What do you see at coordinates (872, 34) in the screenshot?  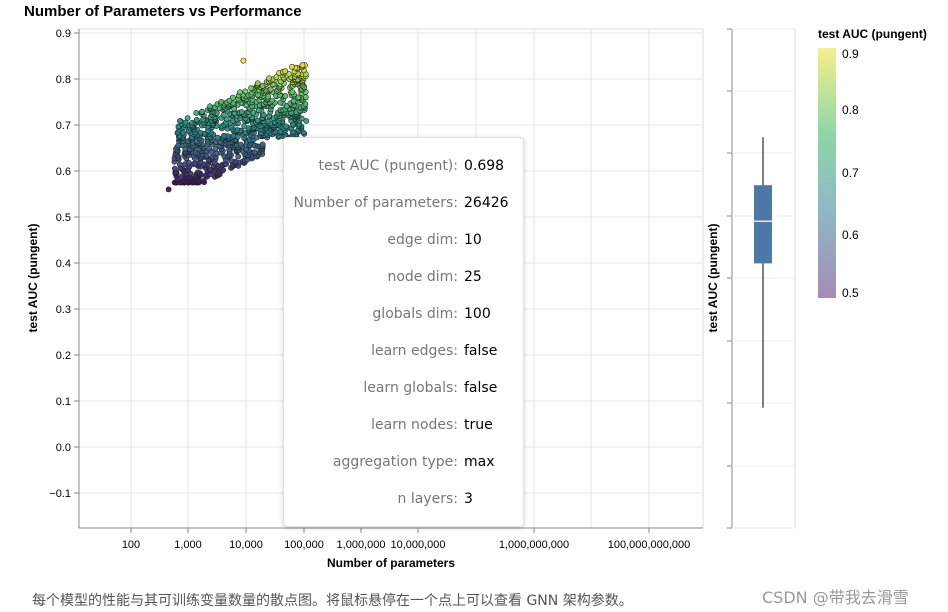 I see `legend-title: test AUC (pungent)` at bounding box center [872, 34].